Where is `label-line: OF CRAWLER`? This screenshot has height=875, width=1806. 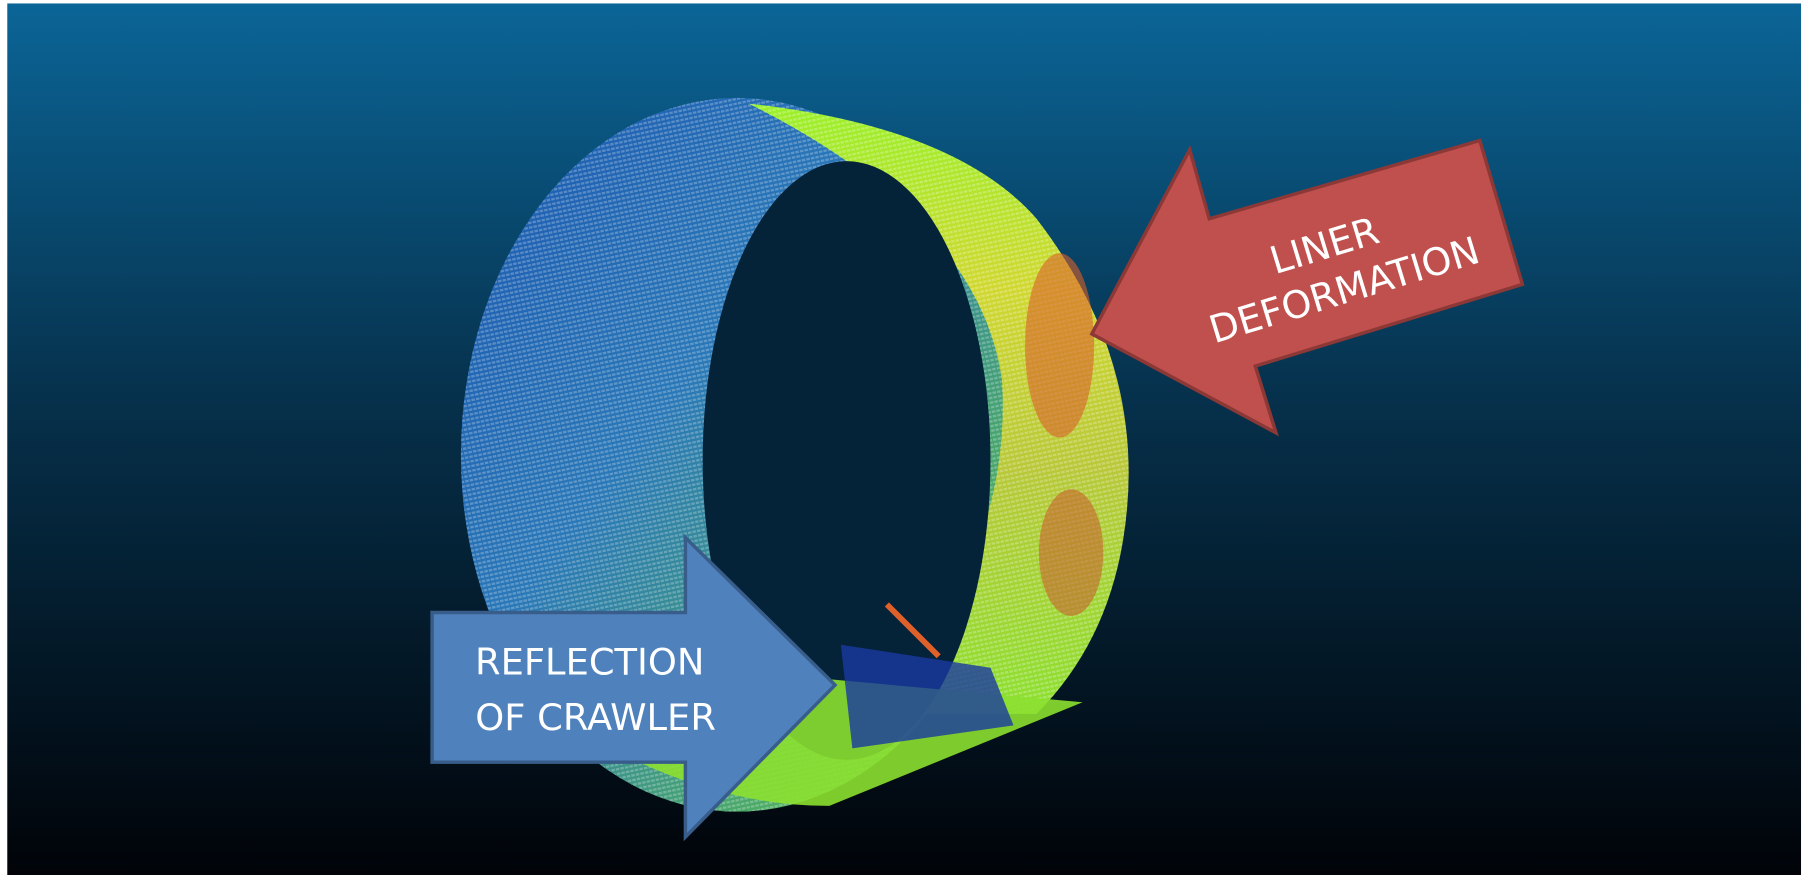
label-line: OF CRAWLER is located at coordinates (595, 717).